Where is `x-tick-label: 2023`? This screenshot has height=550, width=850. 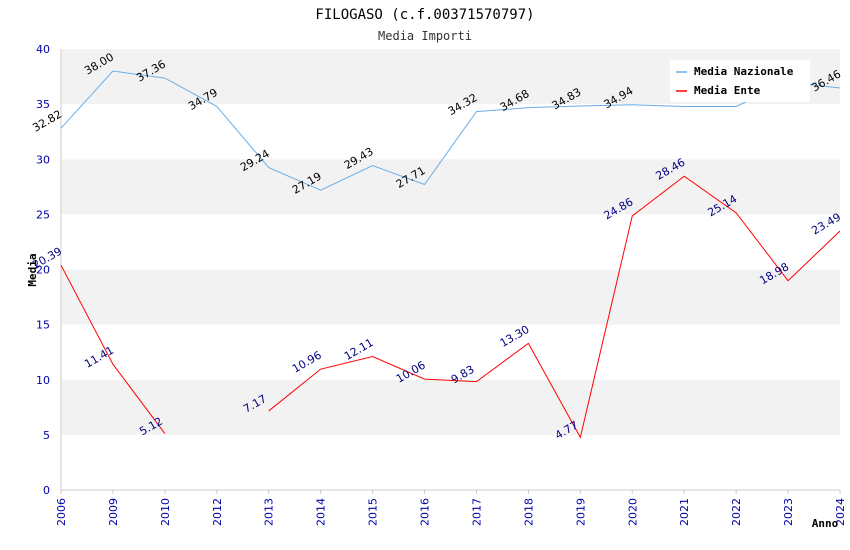 x-tick-label: 2023 is located at coordinates (788, 512).